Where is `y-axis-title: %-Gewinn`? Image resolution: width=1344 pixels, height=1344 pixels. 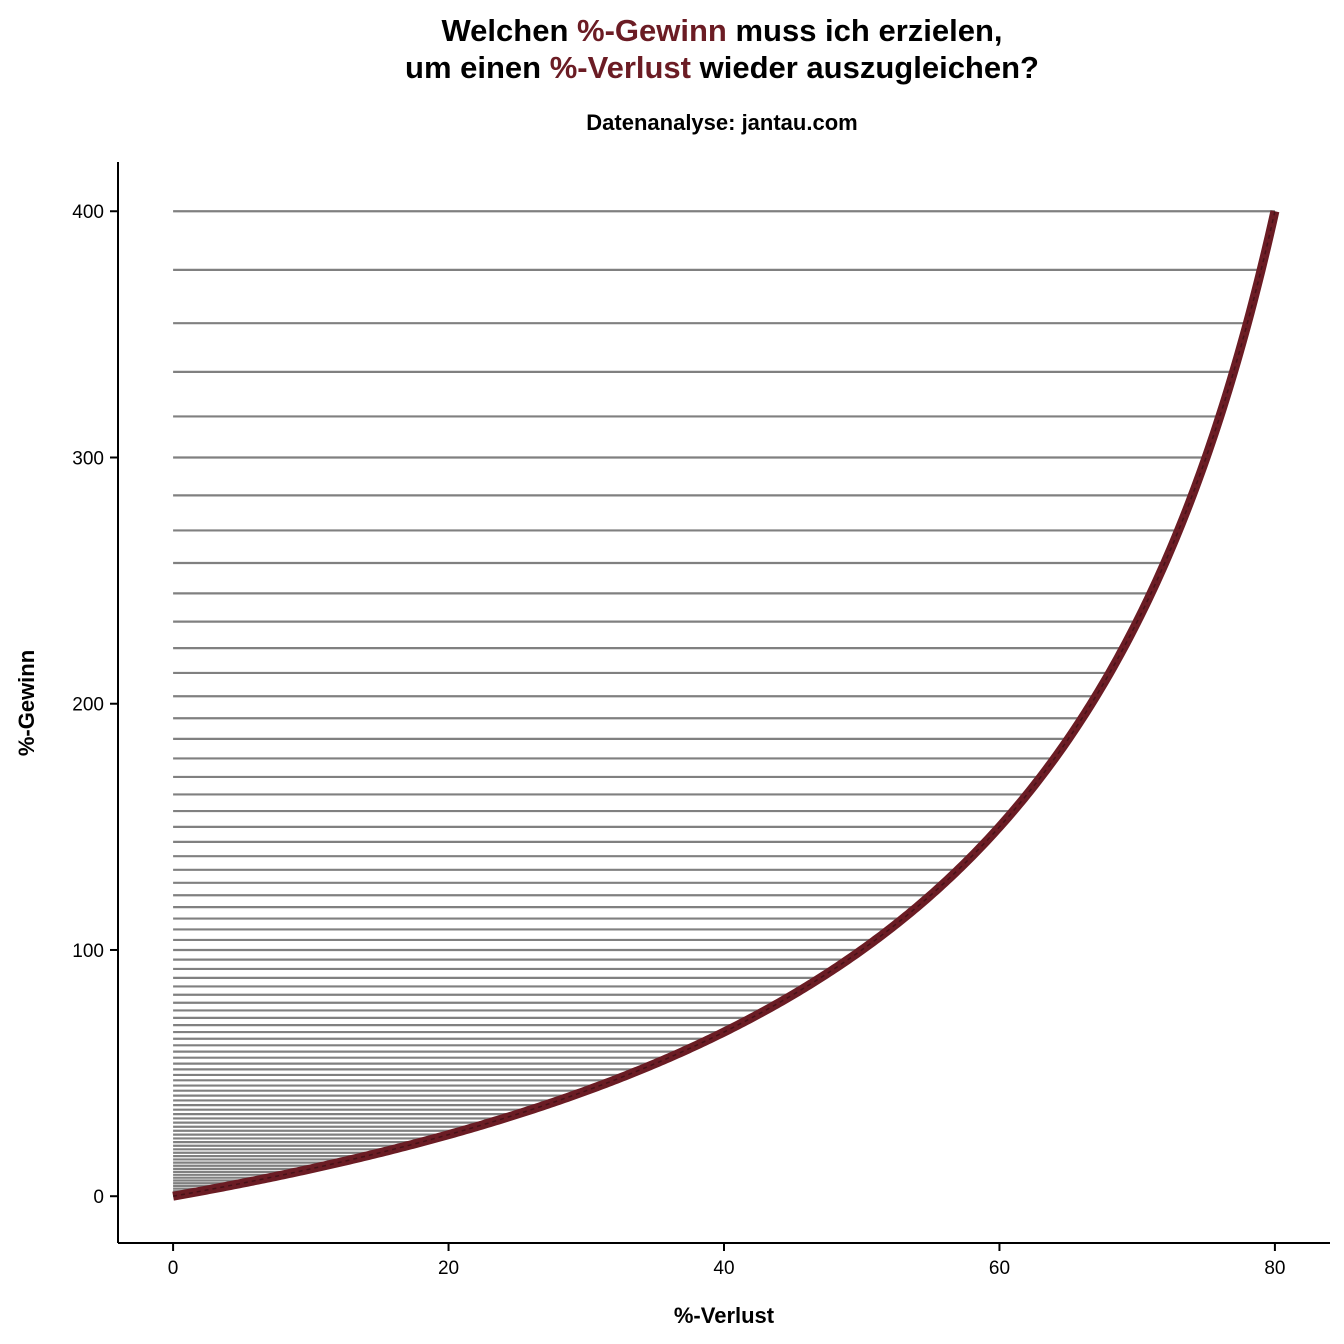 y-axis-title: %-Gewinn is located at coordinates (26, 703).